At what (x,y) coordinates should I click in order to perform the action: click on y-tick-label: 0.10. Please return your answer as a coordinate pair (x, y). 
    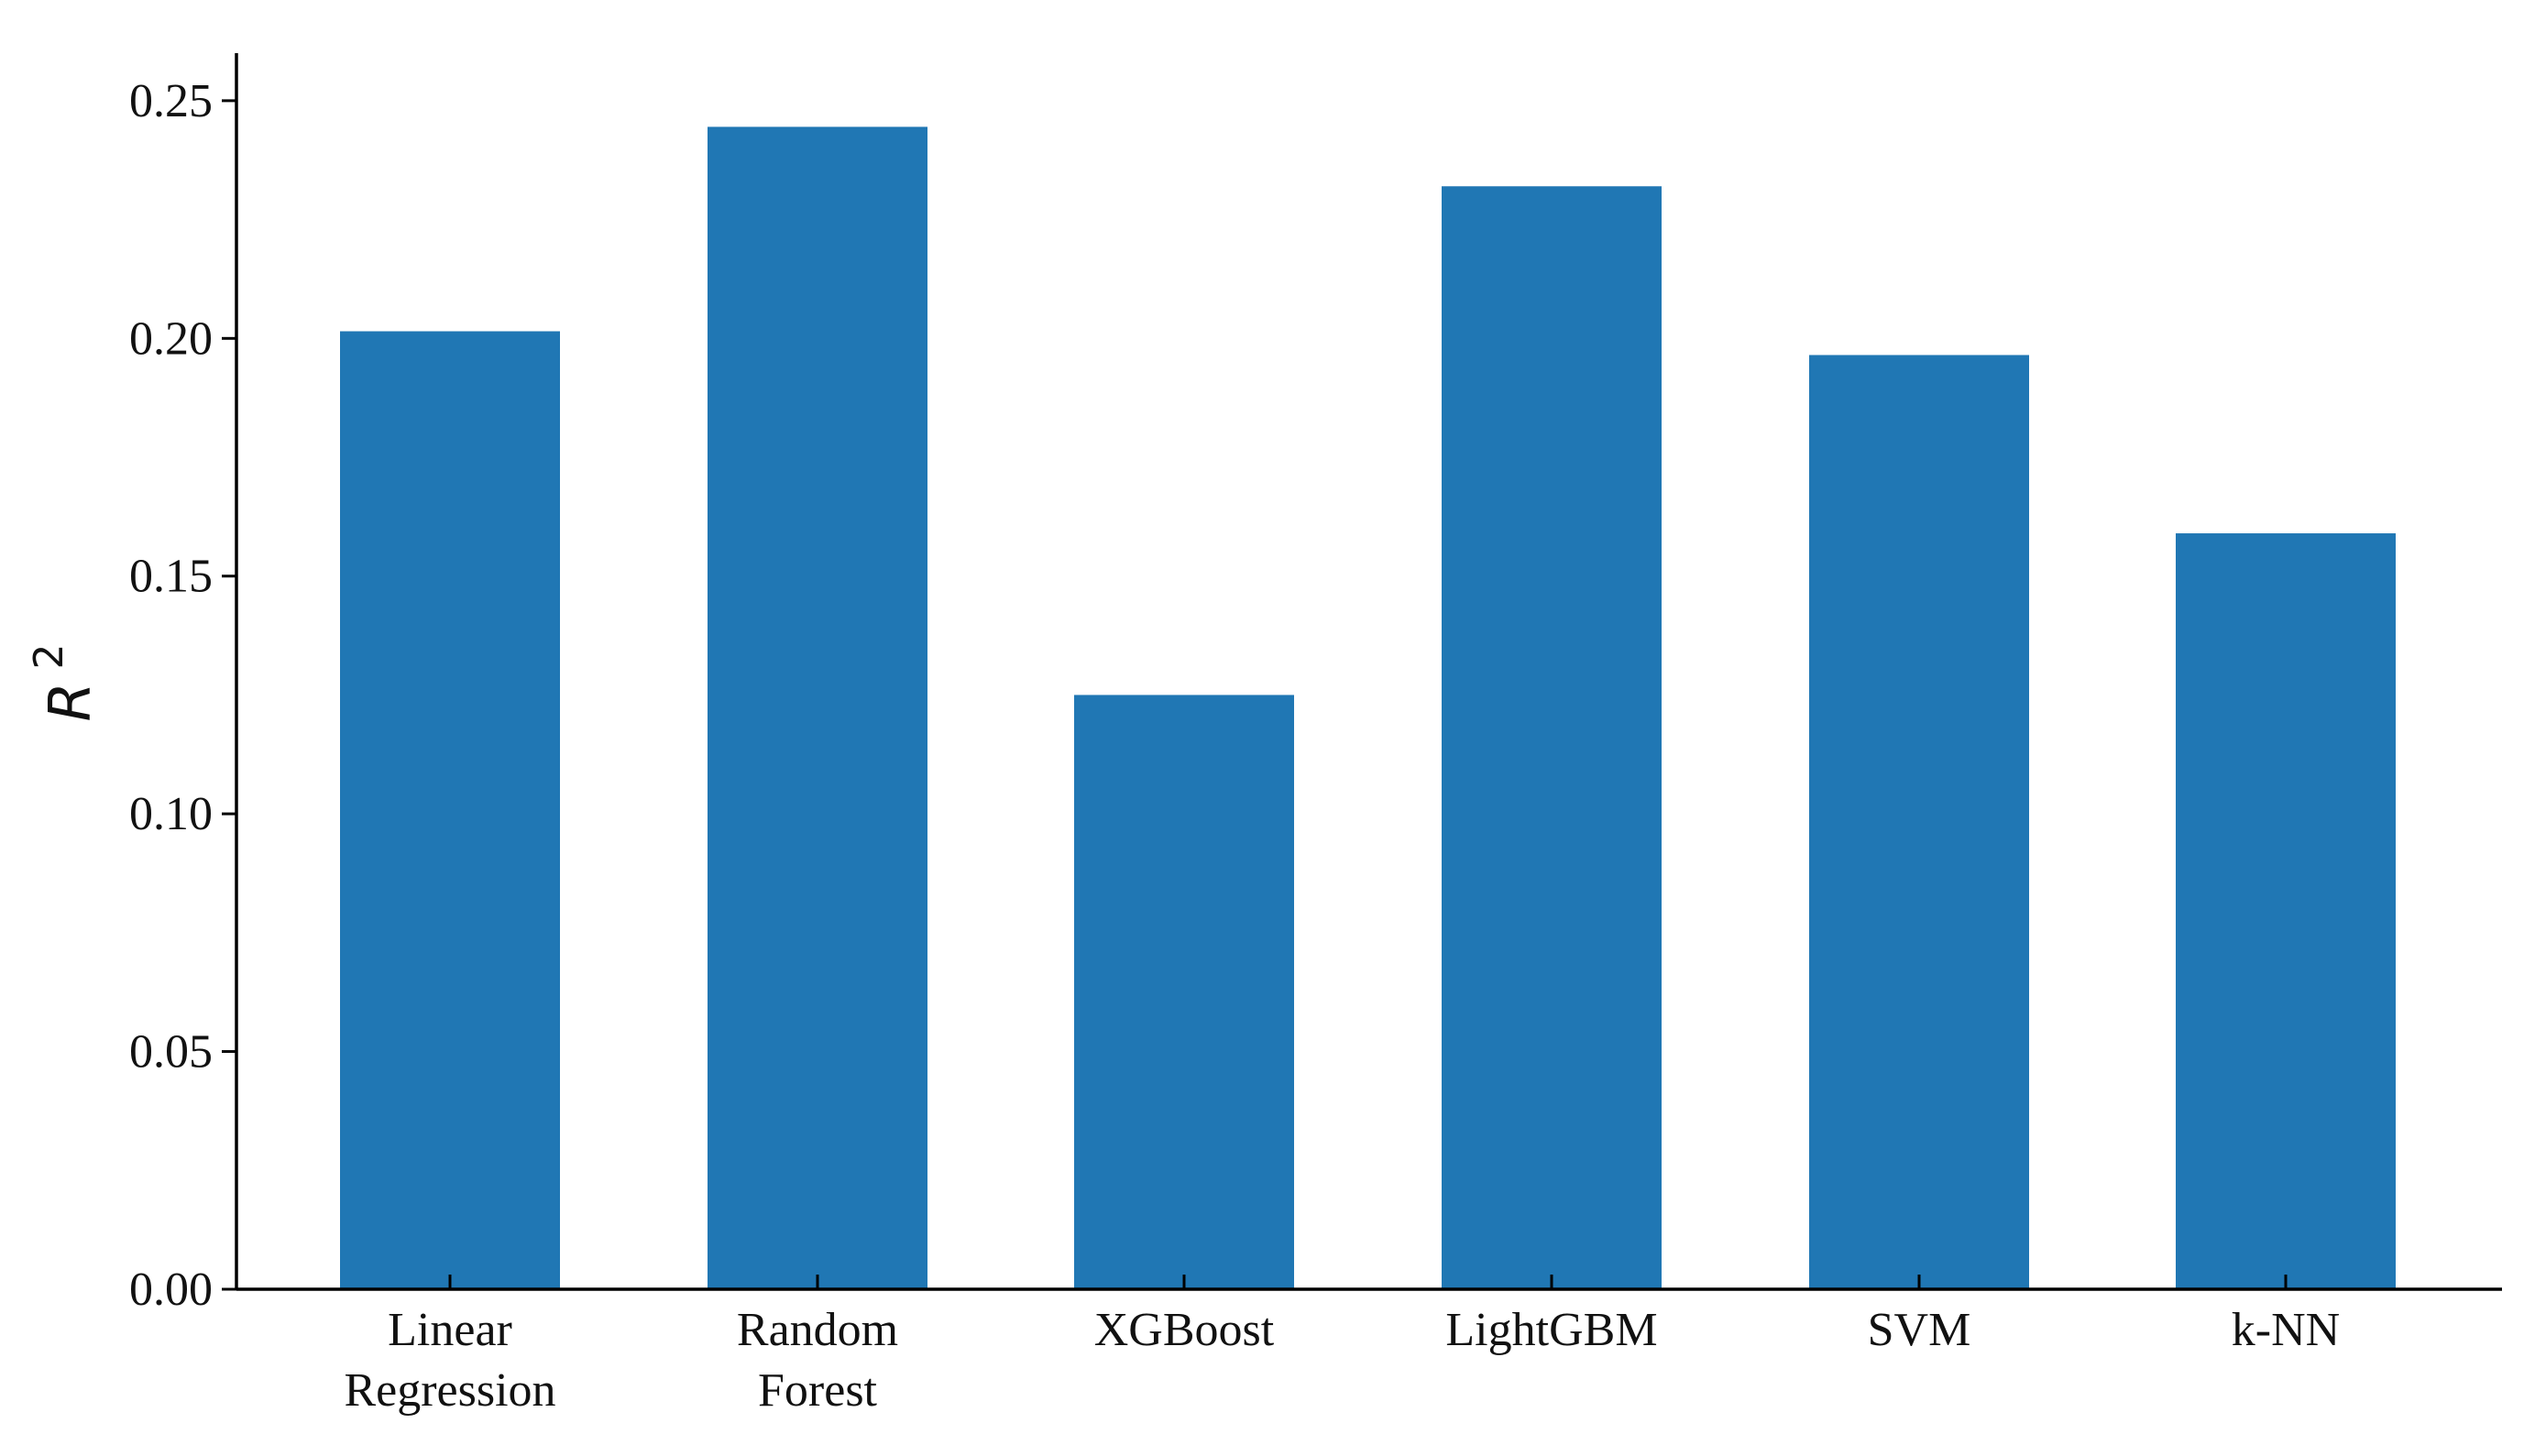
    Looking at the image, I should click on (171, 814).